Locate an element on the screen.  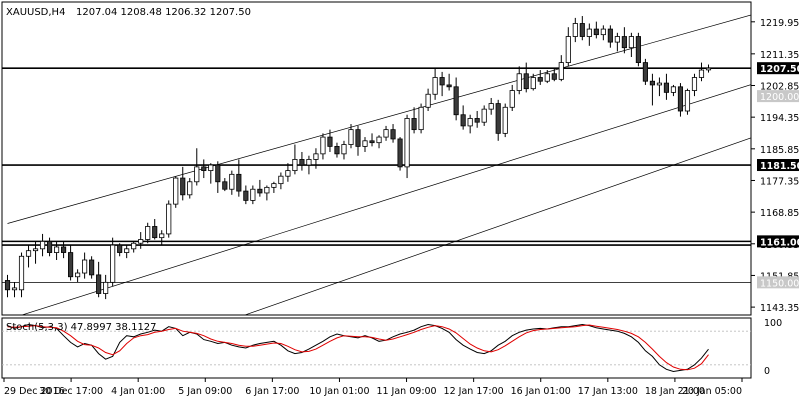
y-tick-label: 1185.85 is located at coordinates (779, 150).